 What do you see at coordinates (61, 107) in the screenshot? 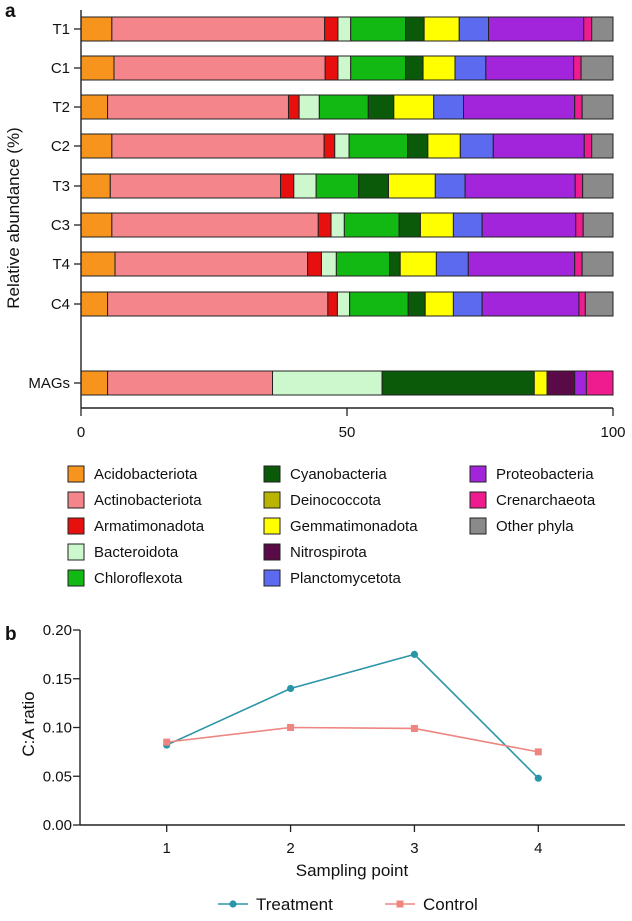
I see `y-tick-label-t2: T2` at bounding box center [61, 107].